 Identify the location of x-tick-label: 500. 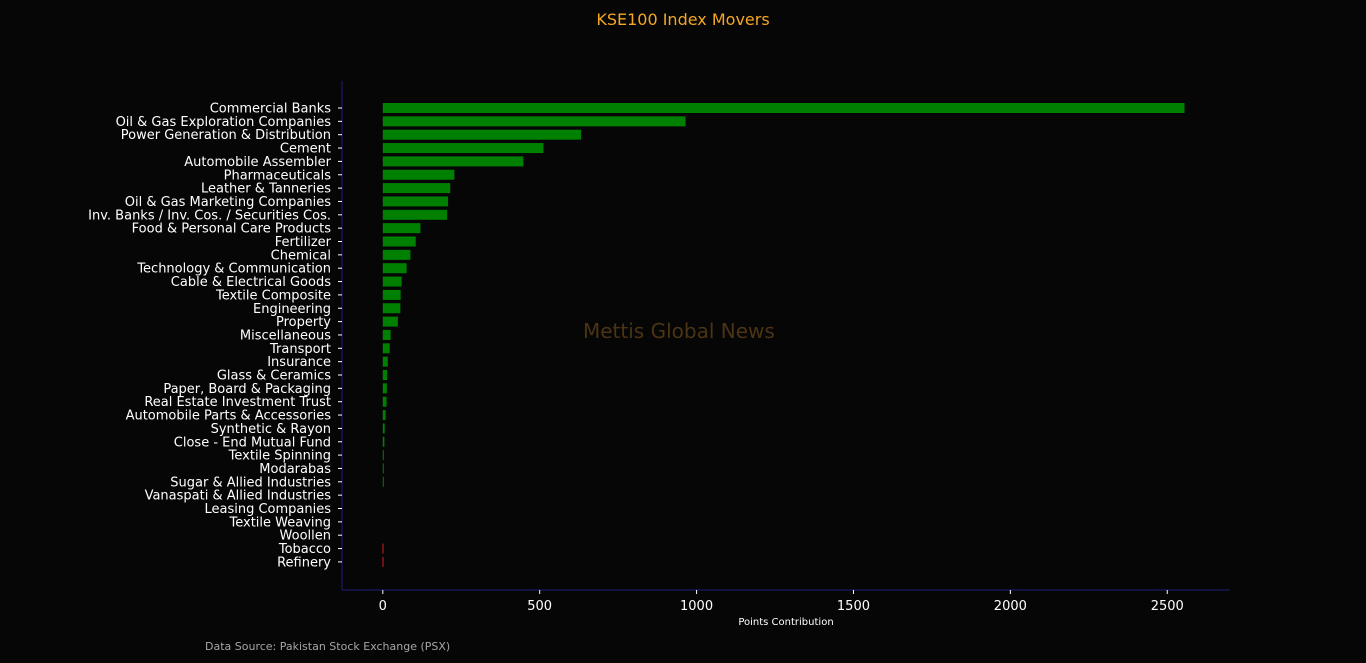
(539, 606).